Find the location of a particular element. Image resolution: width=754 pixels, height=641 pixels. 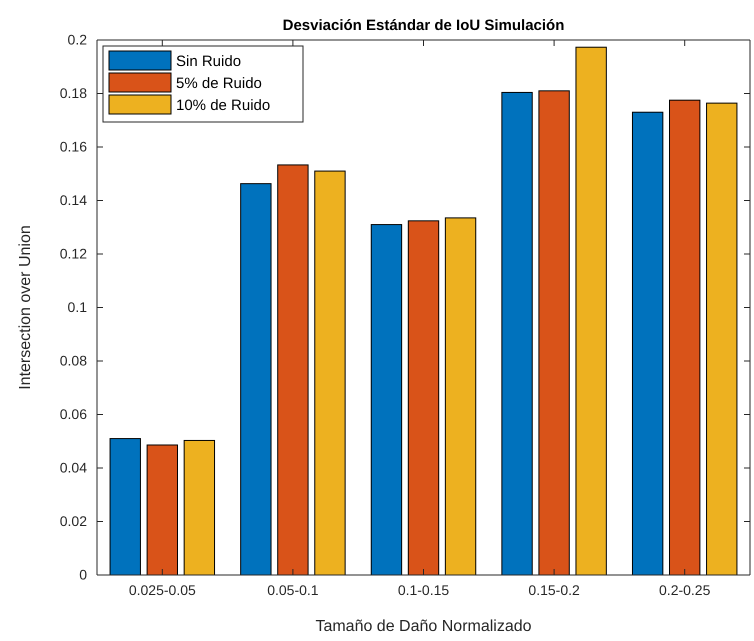

y-tick-label: 0.08 is located at coordinates (74, 360).